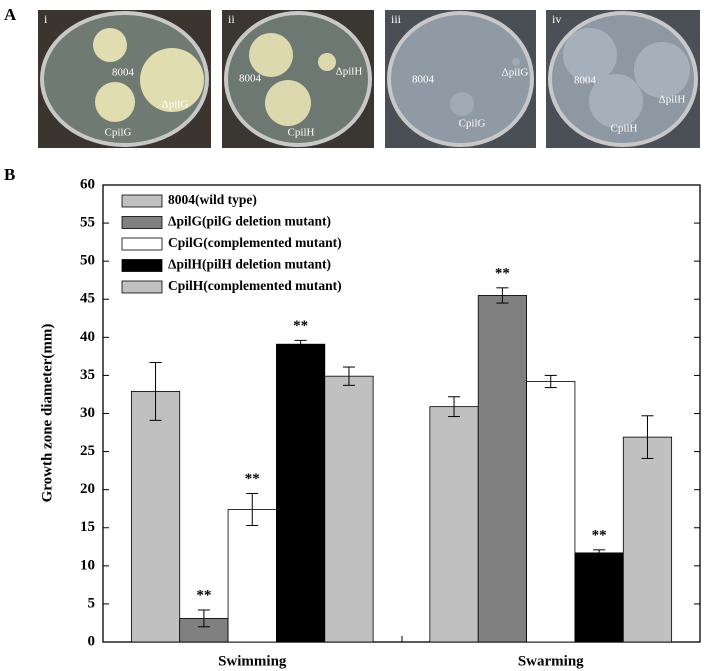 The width and height of the screenshot is (709, 671). Describe the element at coordinates (255, 285) in the screenshot. I see `legend-label: CpilH(complemented mutant)` at that location.